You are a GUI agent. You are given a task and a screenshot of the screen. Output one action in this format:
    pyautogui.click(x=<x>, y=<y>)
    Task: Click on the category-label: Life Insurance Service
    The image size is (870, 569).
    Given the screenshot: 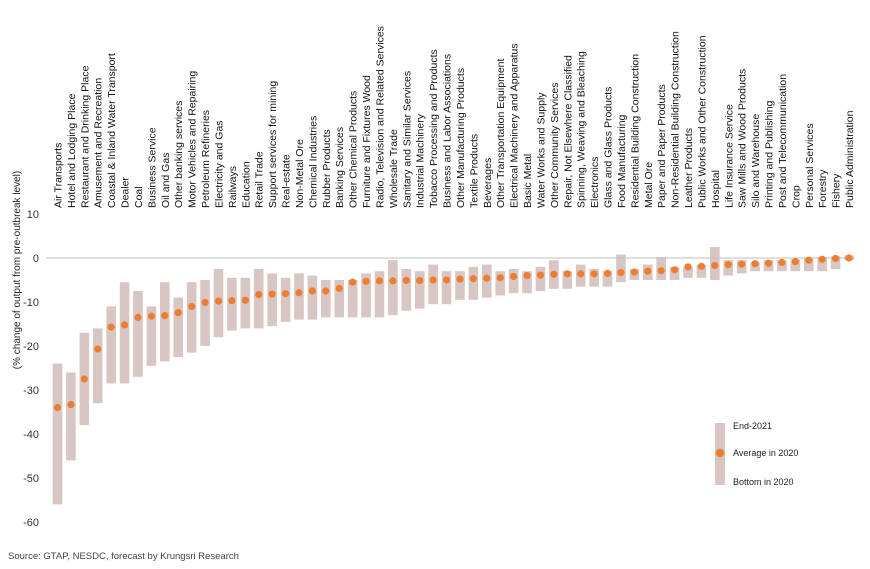 What is the action you would take?
    pyautogui.click(x=729, y=156)
    